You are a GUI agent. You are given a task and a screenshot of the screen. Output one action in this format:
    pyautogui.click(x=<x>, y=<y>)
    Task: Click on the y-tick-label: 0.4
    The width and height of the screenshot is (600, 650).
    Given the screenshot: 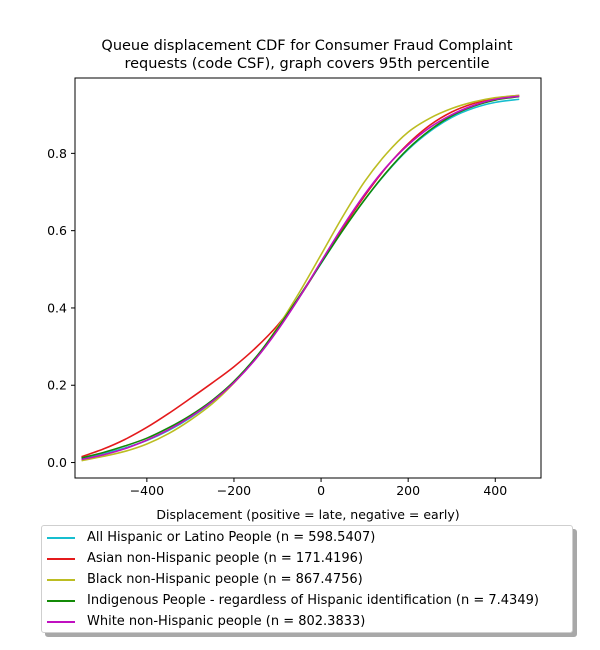 What is the action you would take?
    pyautogui.click(x=57, y=307)
    